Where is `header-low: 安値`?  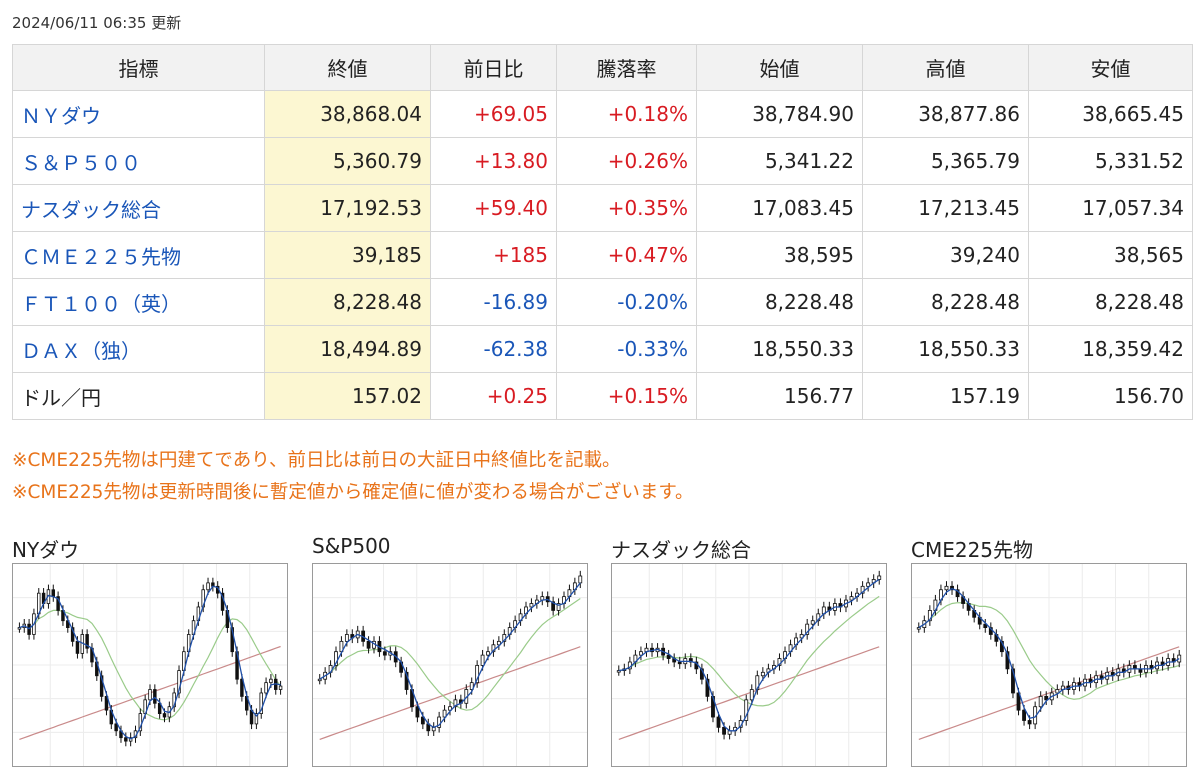
header-low: 安値 is located at coordinates (1110, 67).